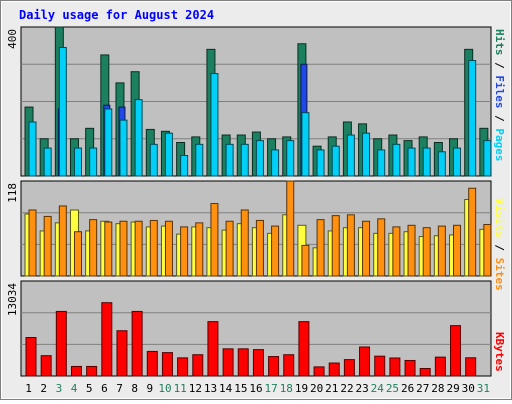 The height and width of the screenshot is (404, 512). I want to click on x-tick-label: 27, so click(422, 388).